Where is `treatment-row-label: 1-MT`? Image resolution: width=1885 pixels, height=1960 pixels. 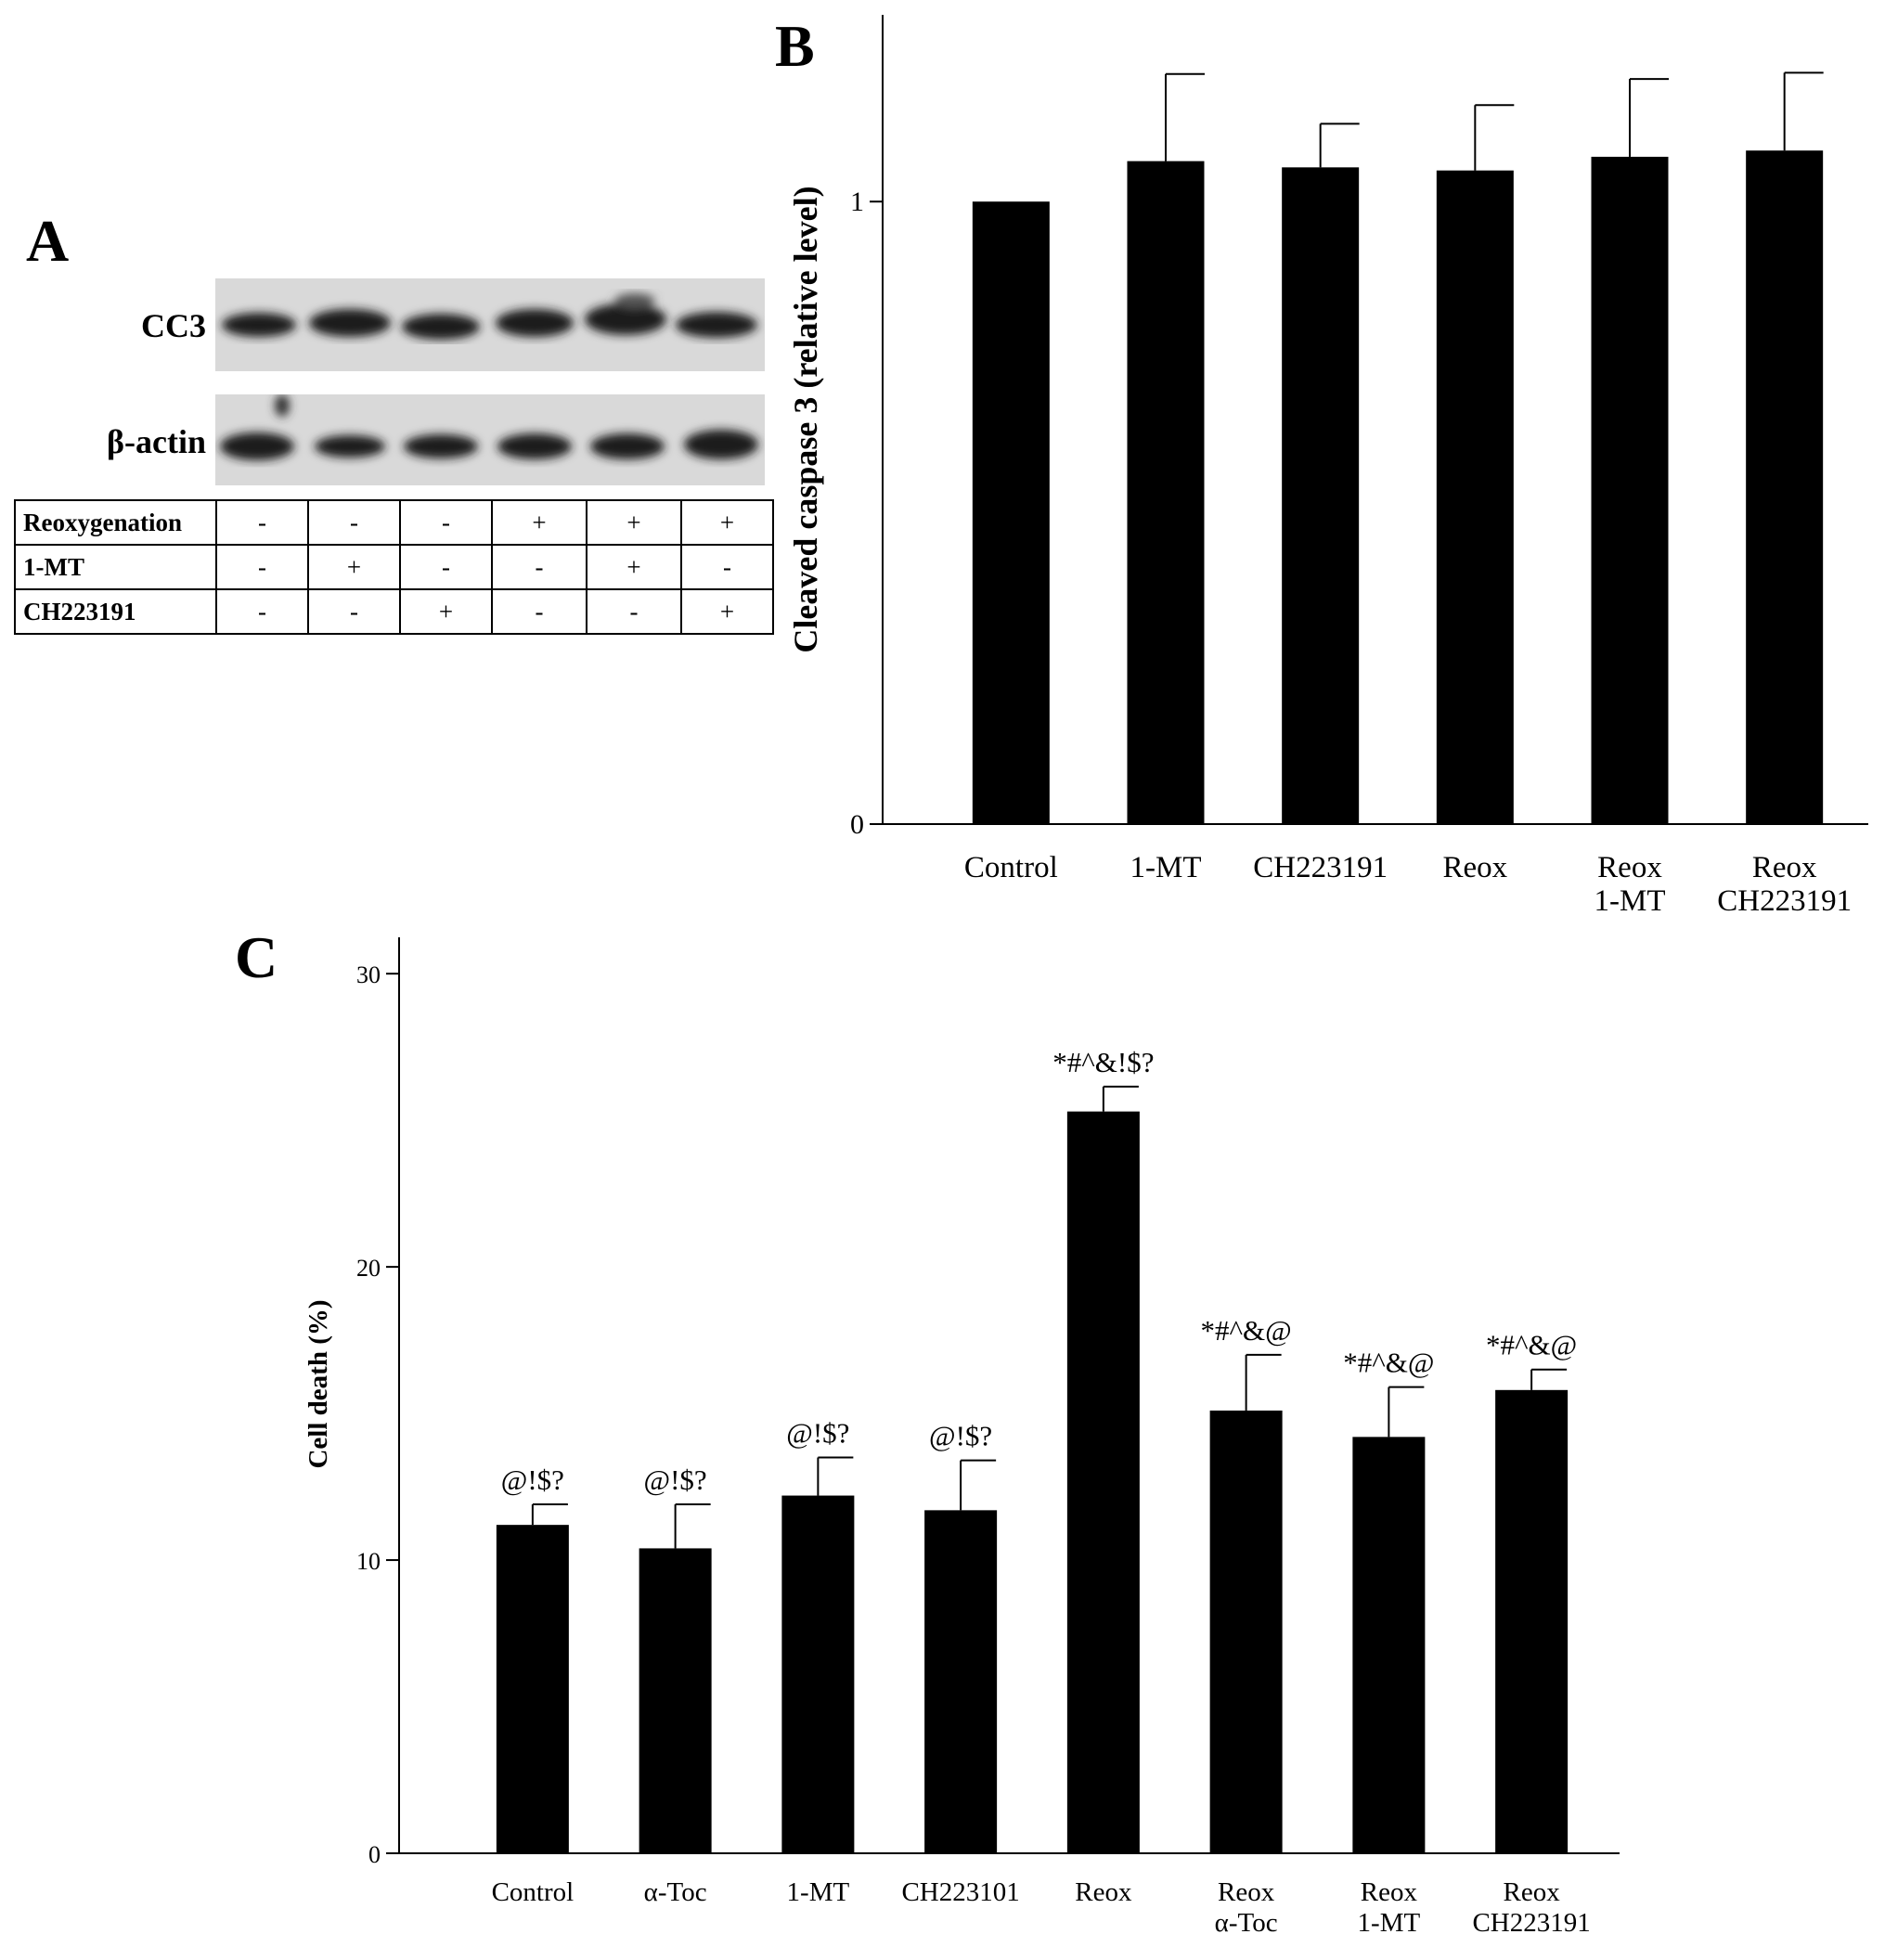
treatment-row-label: 1-MT is located at coordinates (115, 567).